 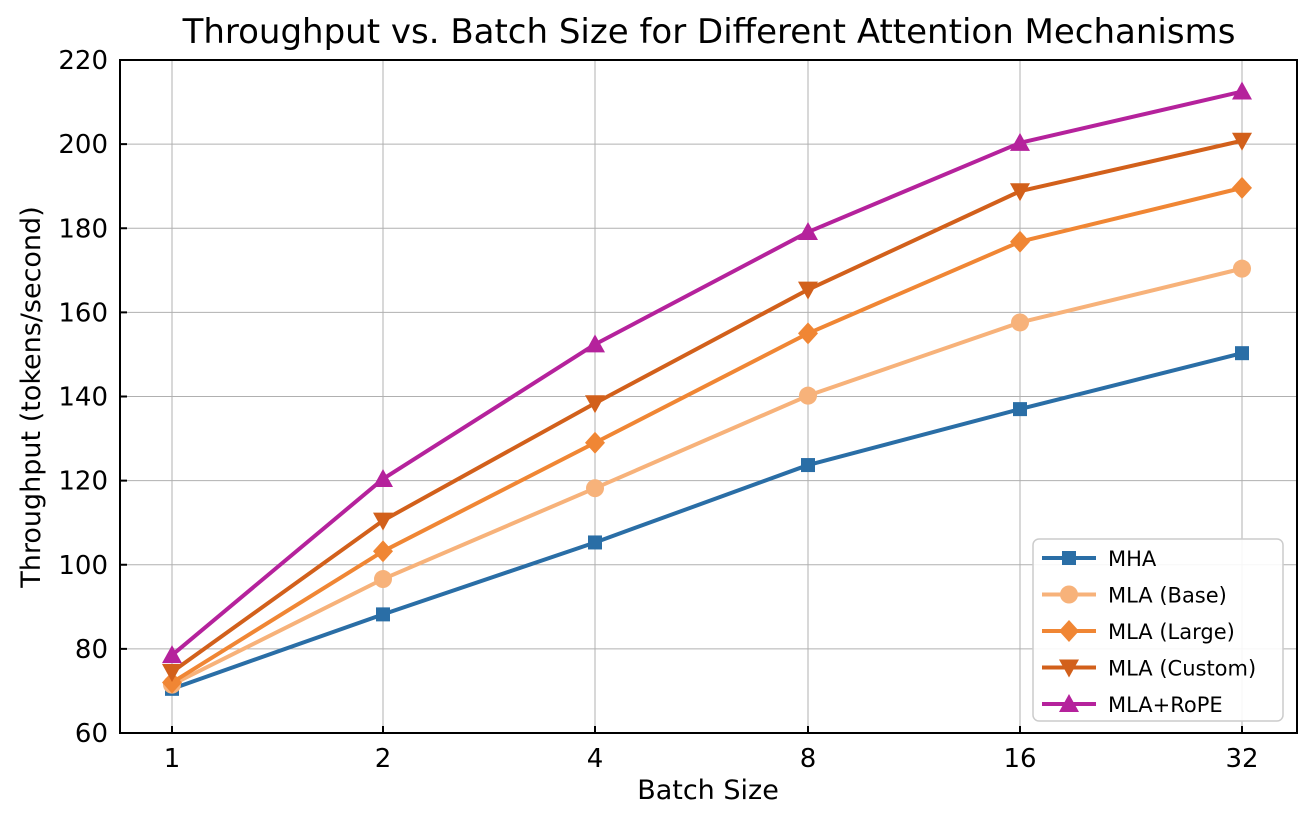 I want to click on y-tick-label: 180, so click(x=83, y=229).